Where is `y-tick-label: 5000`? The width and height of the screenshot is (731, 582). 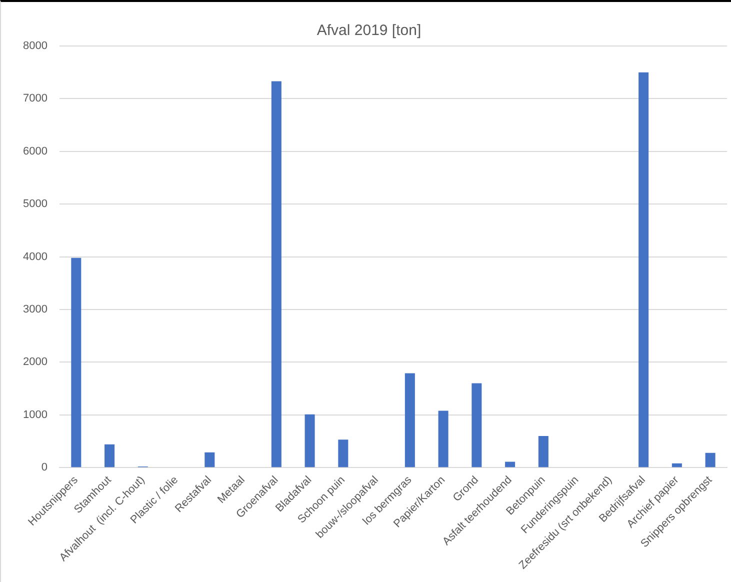 y-tick-label: 5000 is located at coordinates (35, 204).